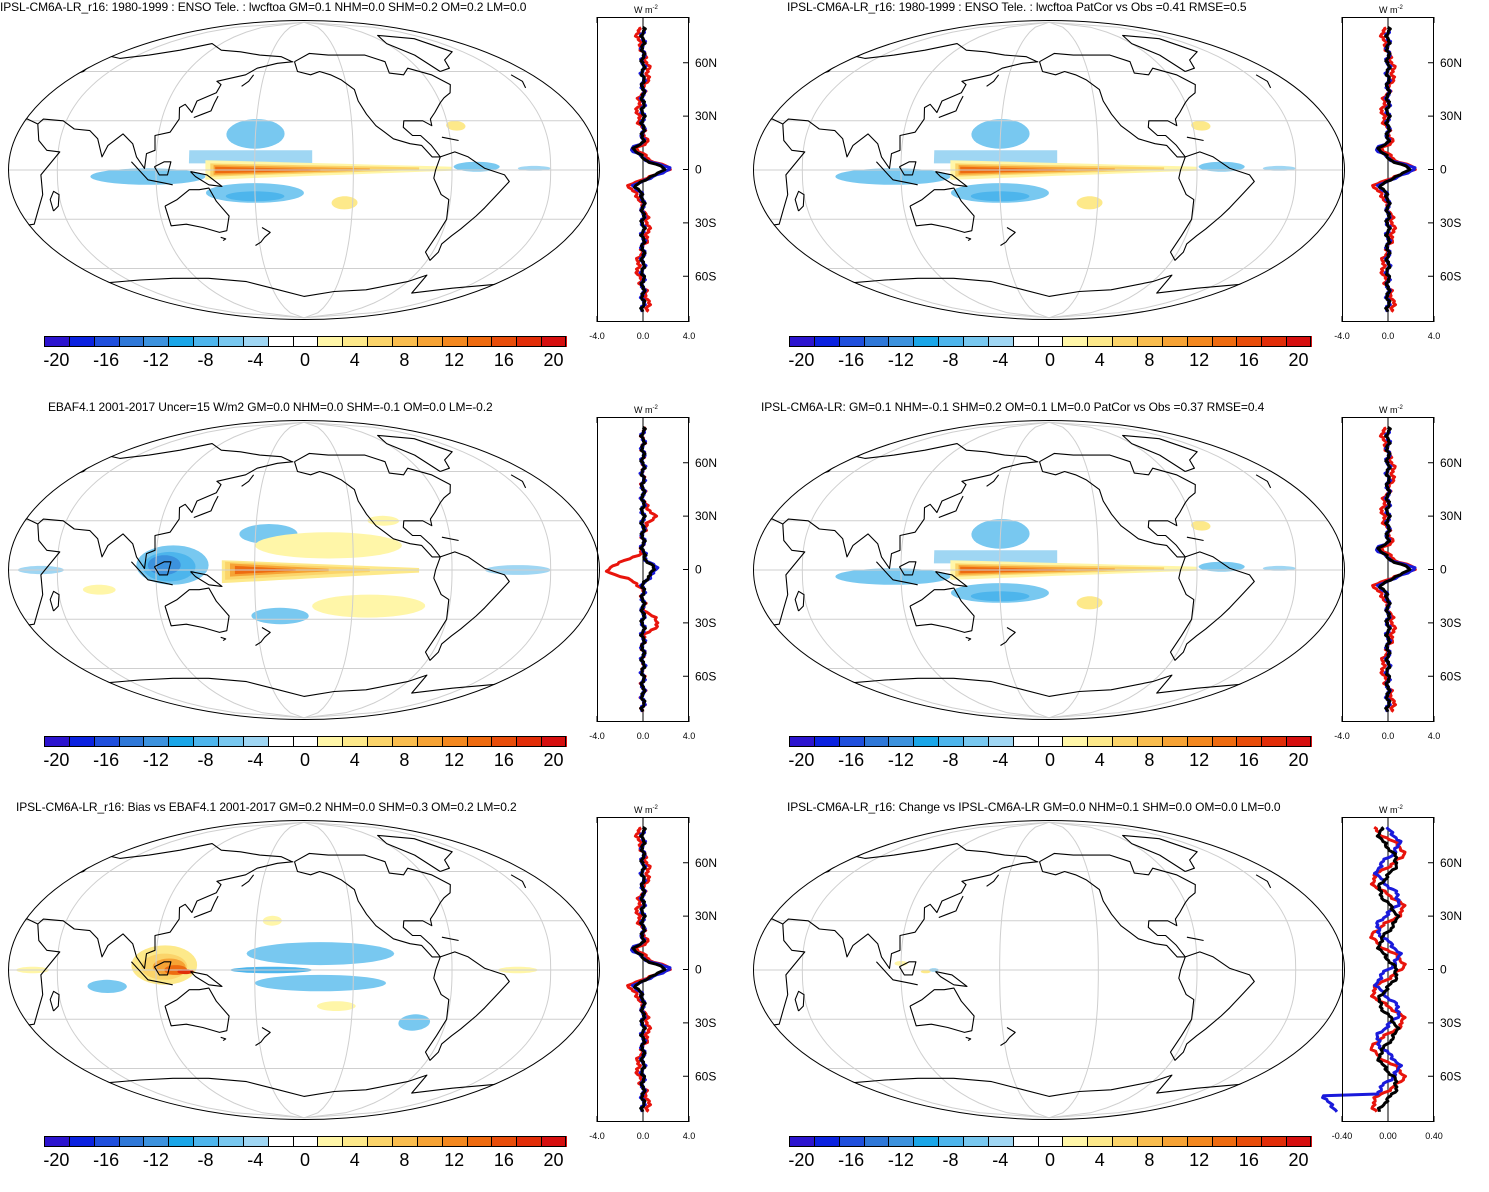  Describe the element at coordinates (1248, 1160) in the screenshot. I see `colorbar-label: 16` at that location.